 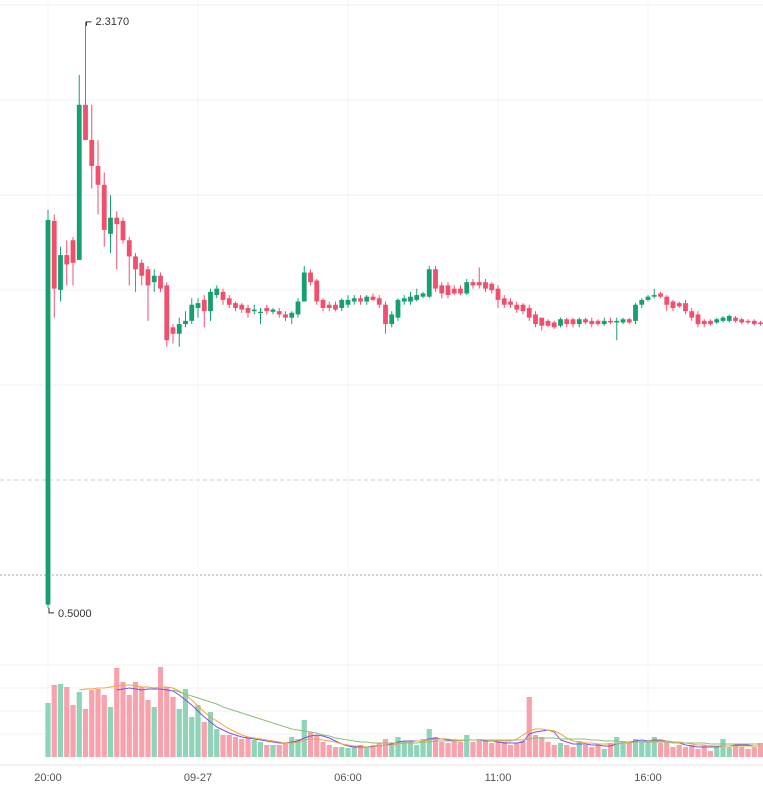 What do you see at coordinates (51, 610) in the screenshot?
I see `min-marker` at bounding box center [51, 610].